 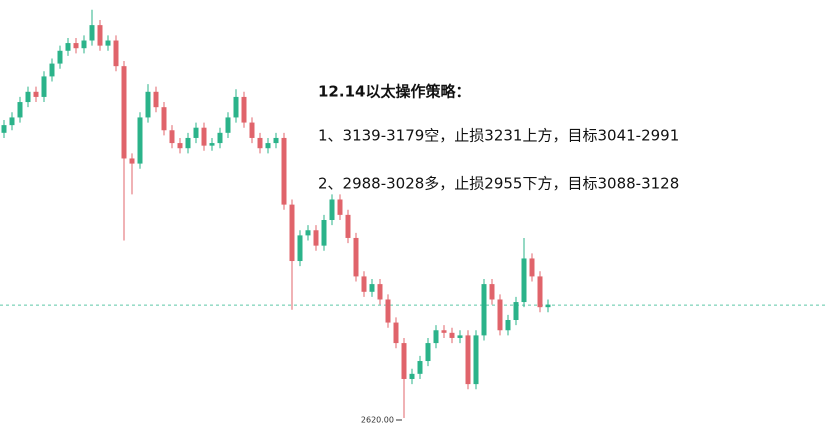 What do you see at coordinates (394, 92) in the screenshot?
I see `chart-title: 12.14以太操作策略：` at bounding box center [394, 92].